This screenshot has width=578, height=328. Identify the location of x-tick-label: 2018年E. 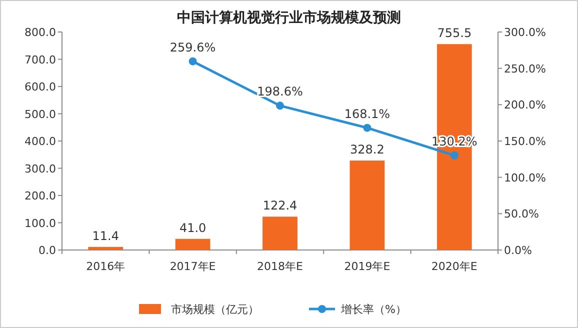
(280, 266).